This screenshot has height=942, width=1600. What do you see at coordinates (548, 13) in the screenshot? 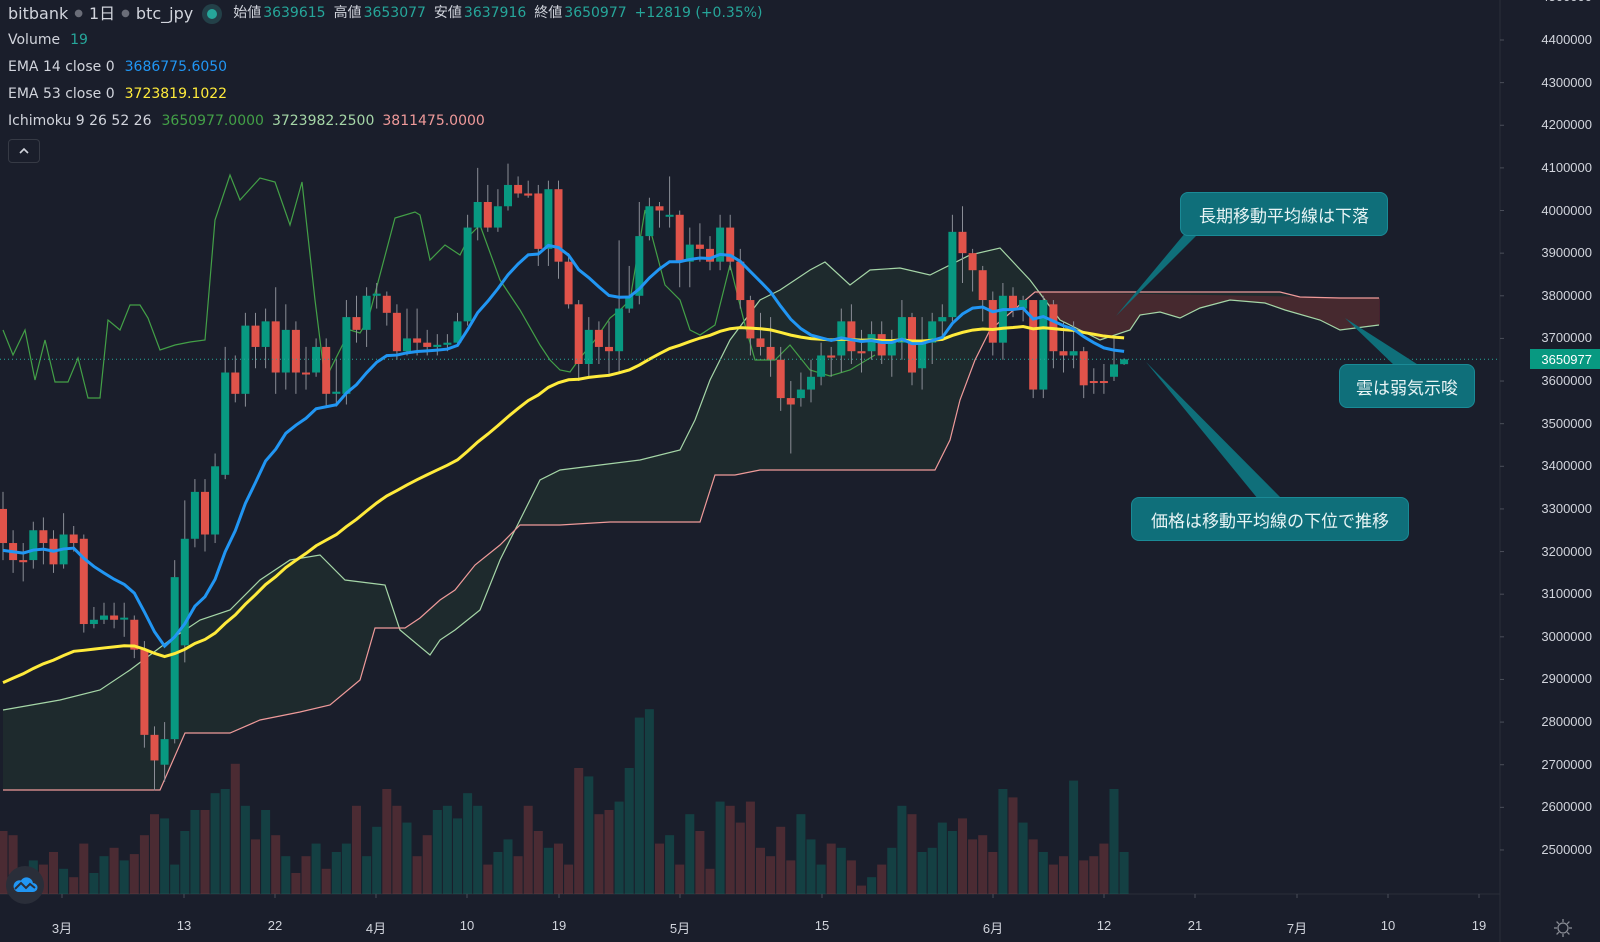
I see `ohlc-close-label: 終値` at bounding box center [548, 13].